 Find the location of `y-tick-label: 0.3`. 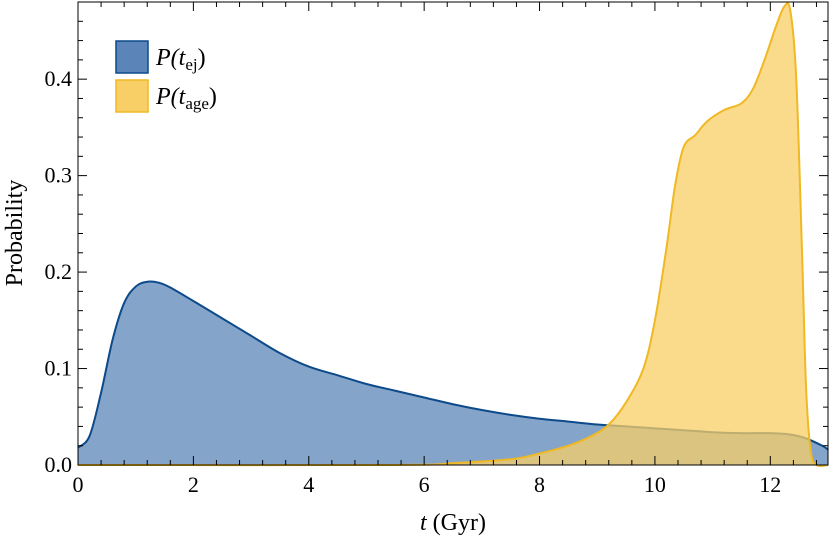

y-tick-label: 0.3 is located at coordinates (59, 175).